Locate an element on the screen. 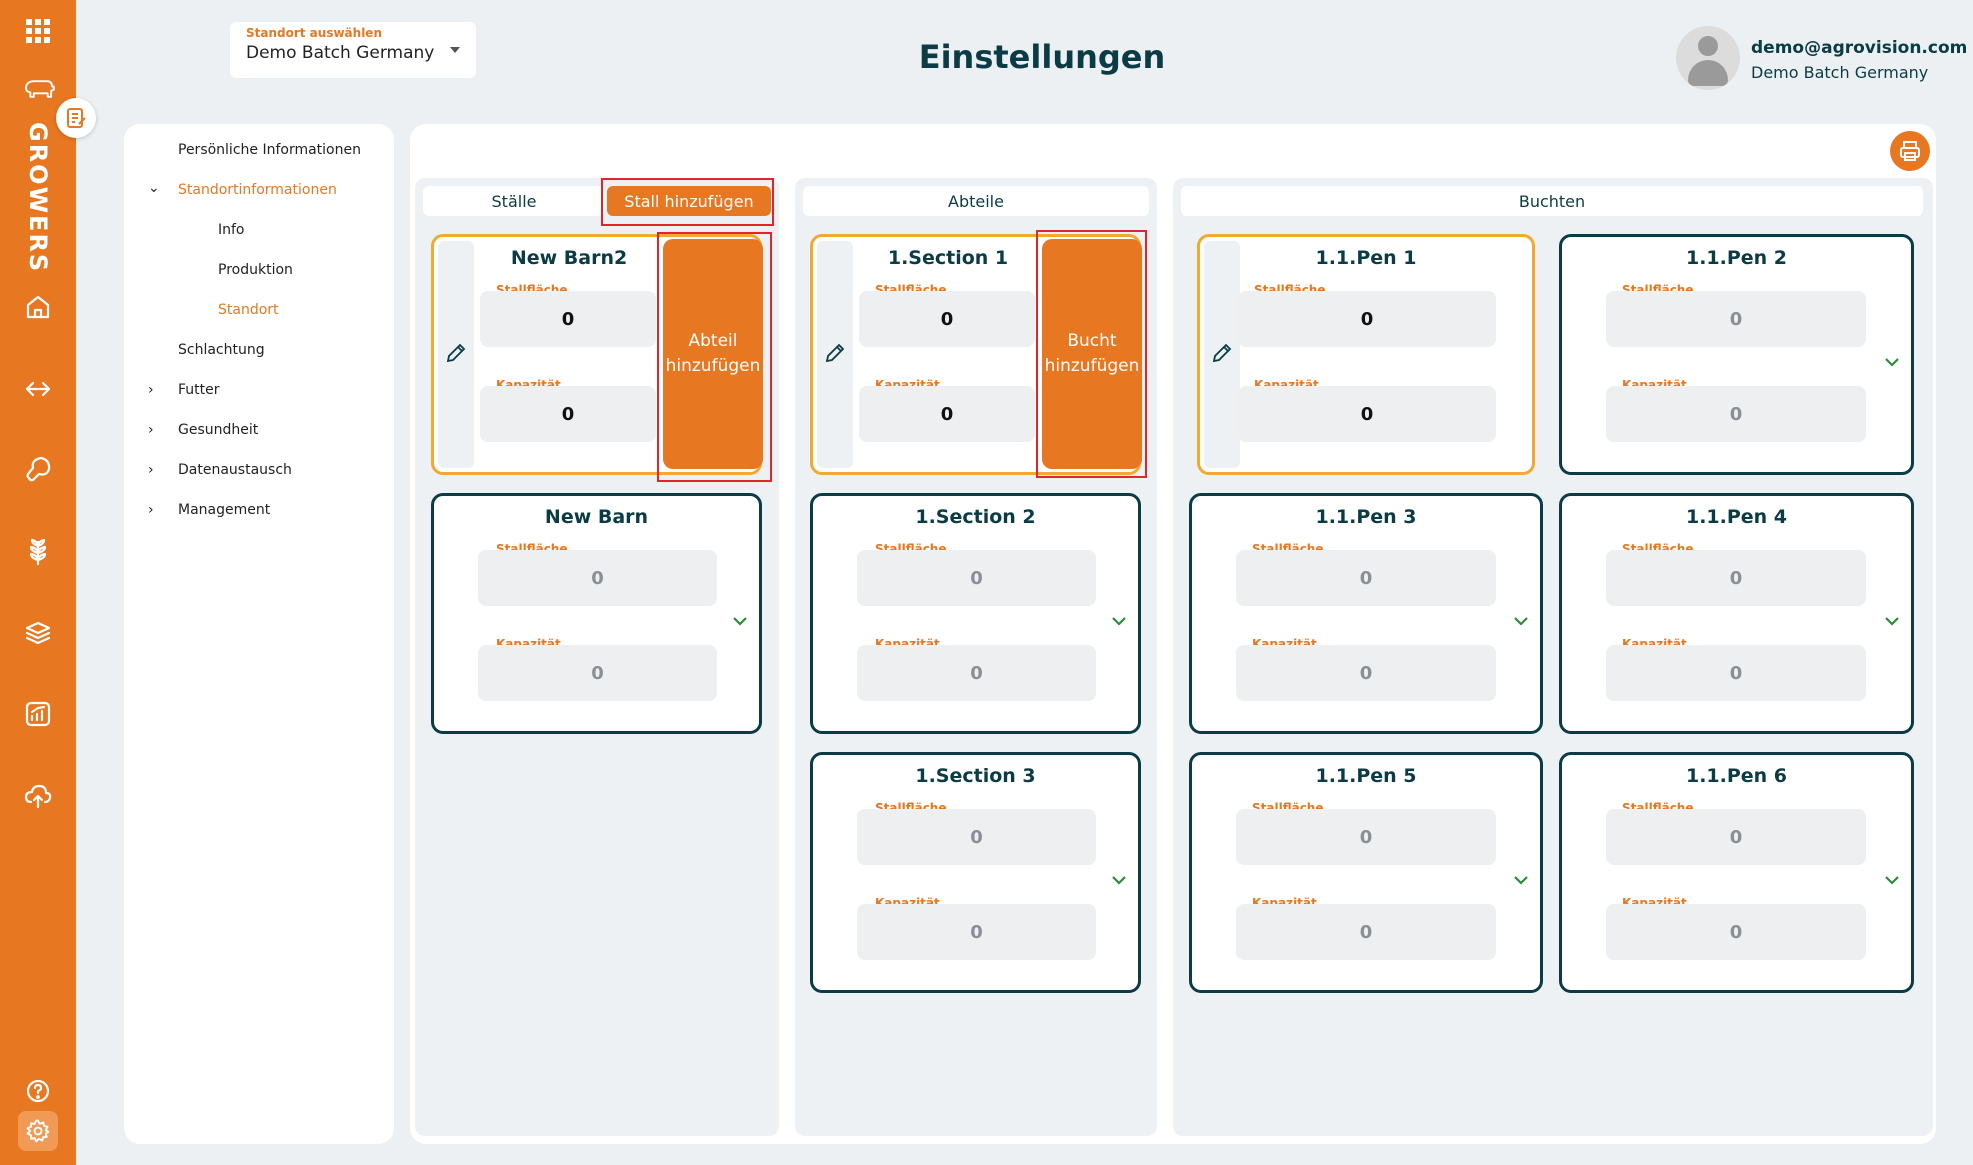  card-title: 1.Section 3 is located at coordinates (975, 776).